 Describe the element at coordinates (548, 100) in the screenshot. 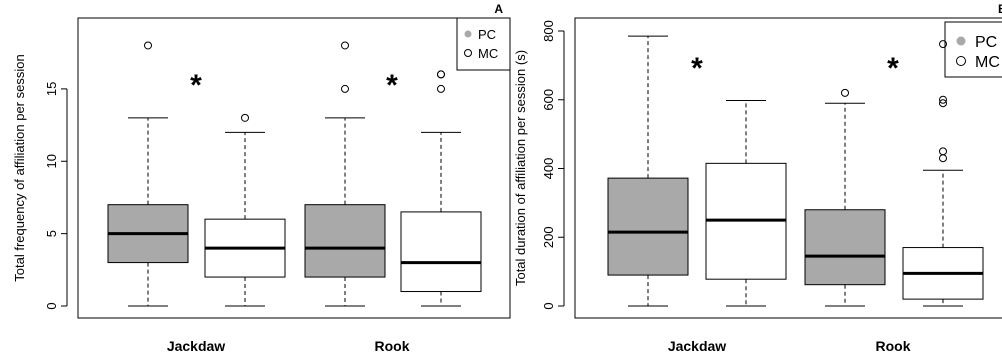

I see `y-tick-label: 600` at that location.